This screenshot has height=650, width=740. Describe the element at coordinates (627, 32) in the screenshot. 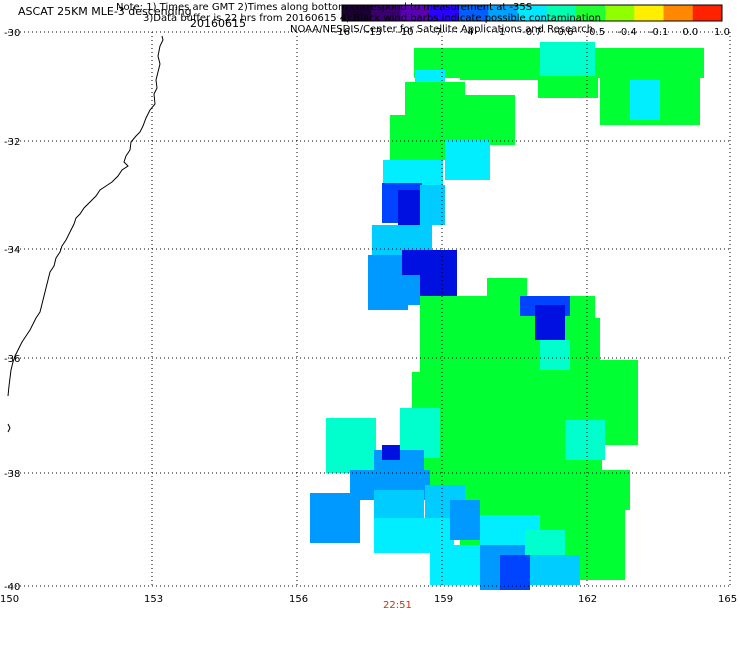

I see `colorbar-tick-label: -0.4` at that location.